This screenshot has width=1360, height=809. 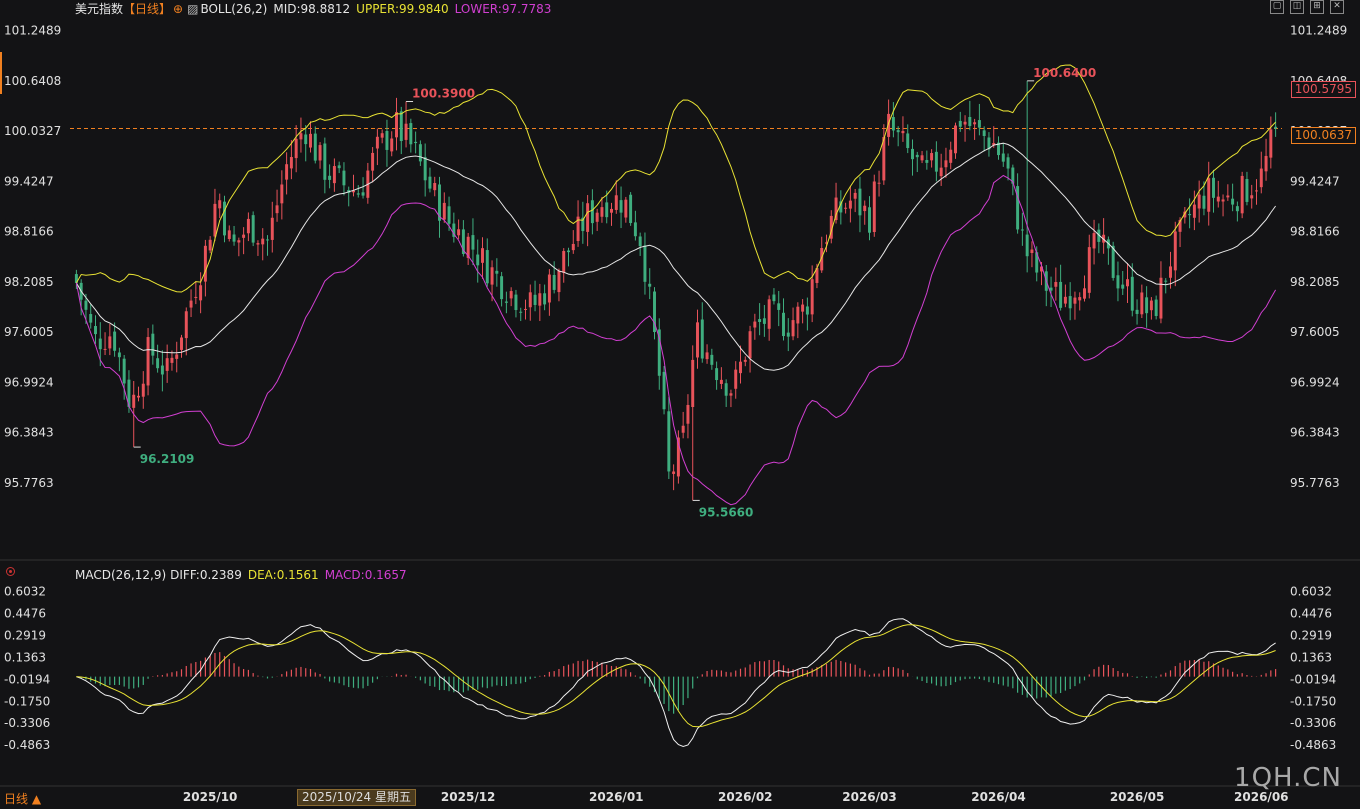 I want to click on price-tick-right: 98.2085, so click(x=1315, y=282).